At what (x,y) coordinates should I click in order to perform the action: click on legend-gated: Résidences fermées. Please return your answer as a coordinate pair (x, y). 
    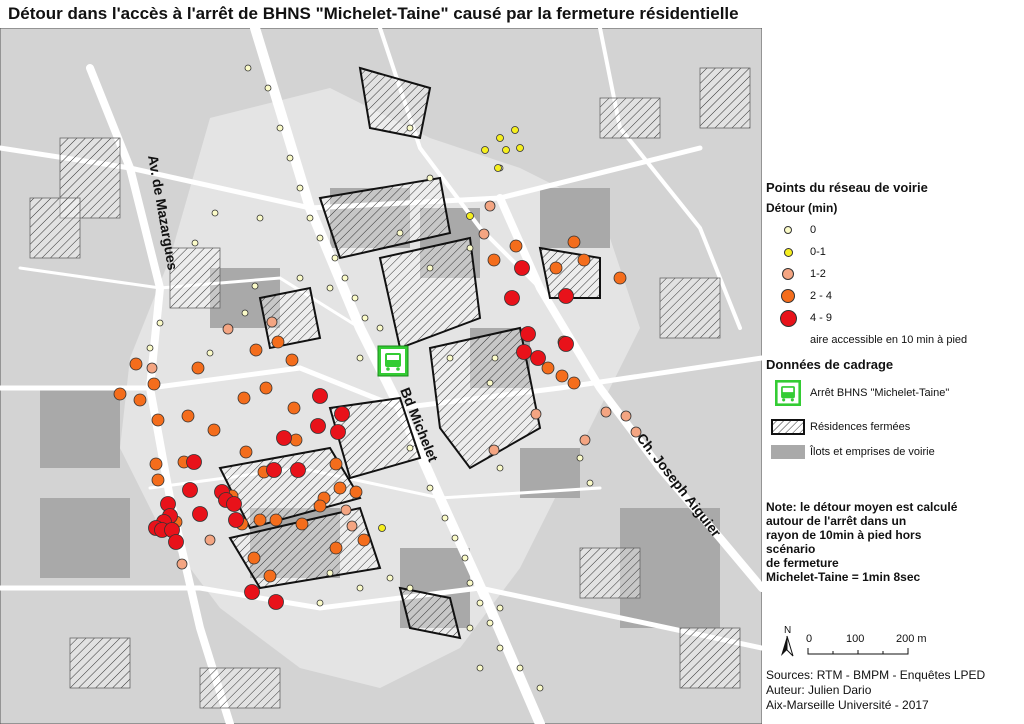
    Looking at the image, I should click on (894, 427).